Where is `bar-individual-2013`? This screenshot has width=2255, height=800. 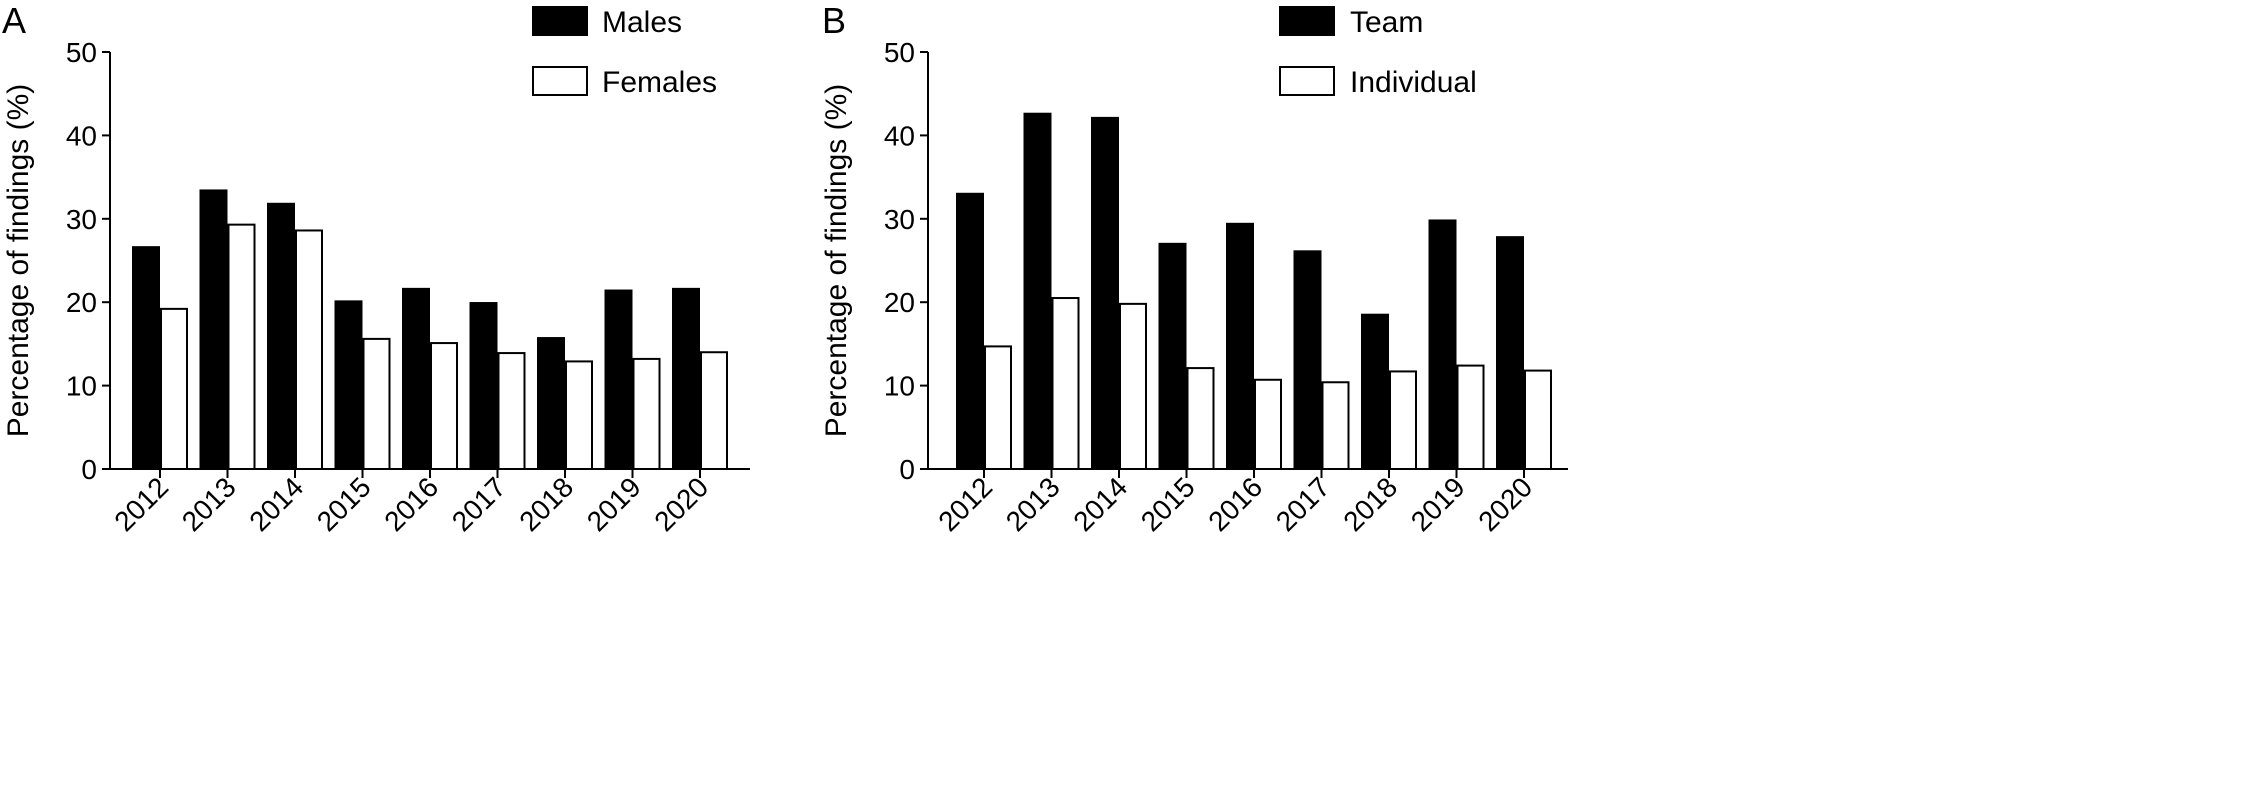
bar-individual-2013 is located at coordinates (1065, 383).